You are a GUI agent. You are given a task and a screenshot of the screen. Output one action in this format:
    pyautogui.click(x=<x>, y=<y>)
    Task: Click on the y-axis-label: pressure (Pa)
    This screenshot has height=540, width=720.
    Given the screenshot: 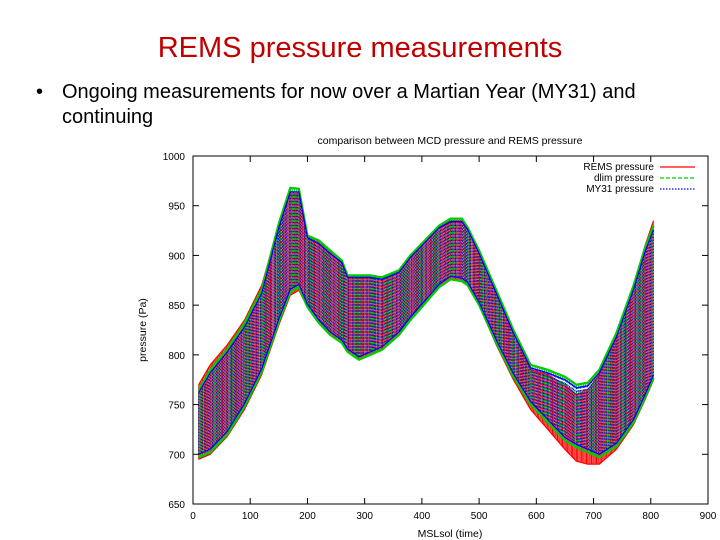 What is the action you would take?
    pyautogui.click(x=143, y=330)
    